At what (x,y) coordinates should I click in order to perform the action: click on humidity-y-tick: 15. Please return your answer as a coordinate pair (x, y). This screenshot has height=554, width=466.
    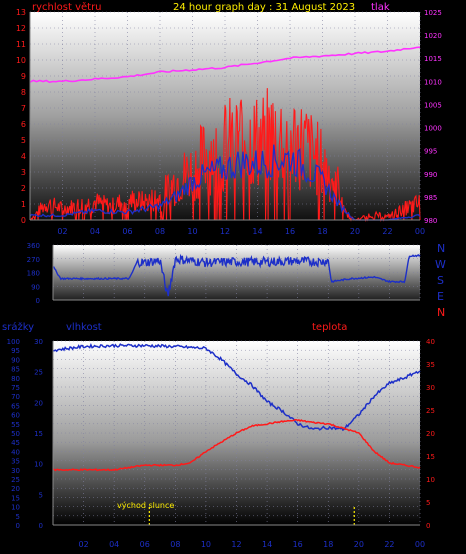
    Looking at the image, I should click on (38, 434).